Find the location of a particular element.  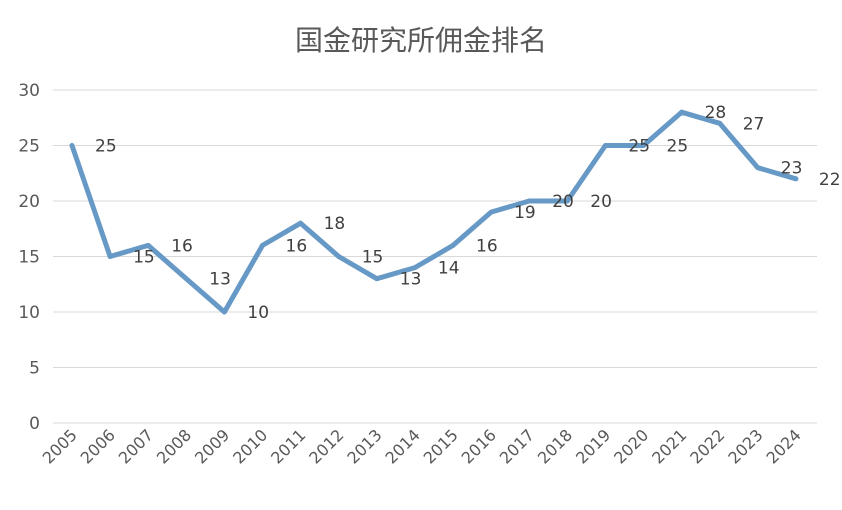

data-label: 22 is located at coordinates (830, 180).